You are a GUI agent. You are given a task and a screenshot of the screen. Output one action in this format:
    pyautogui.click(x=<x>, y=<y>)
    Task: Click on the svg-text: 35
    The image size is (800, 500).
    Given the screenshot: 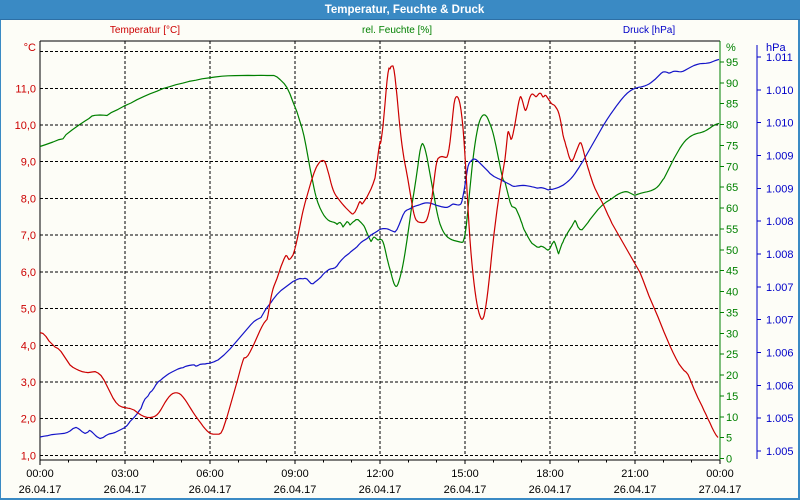 What is the action you would take?
    pyautogui.click(x=732, y=313)
    